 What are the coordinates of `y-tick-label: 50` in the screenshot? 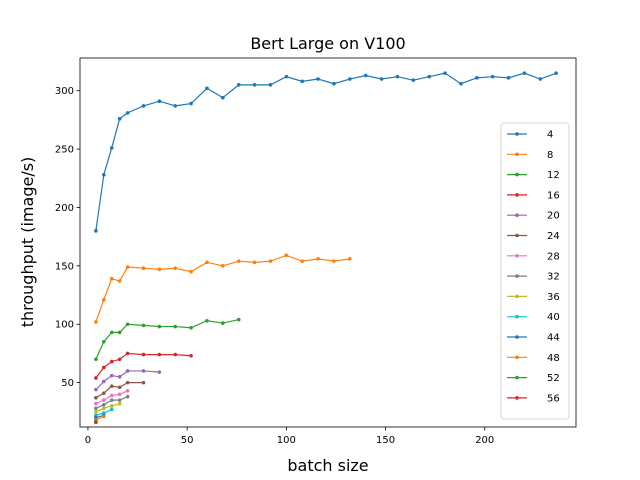 It's located at (67, 383).